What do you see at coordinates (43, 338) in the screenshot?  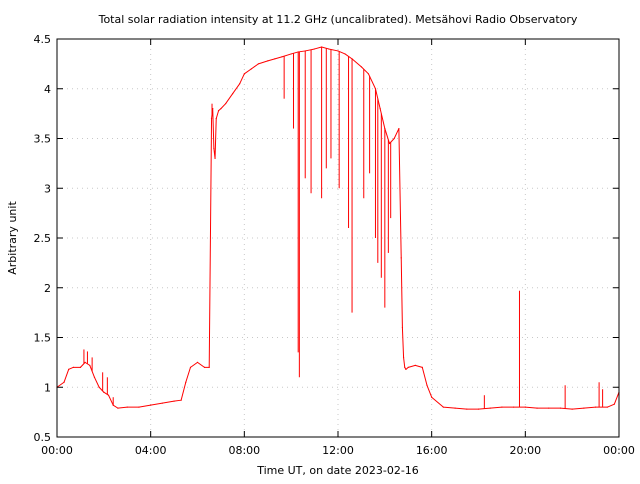 I see `y-tick-label: 1.5` at bounding box center [43, 338].